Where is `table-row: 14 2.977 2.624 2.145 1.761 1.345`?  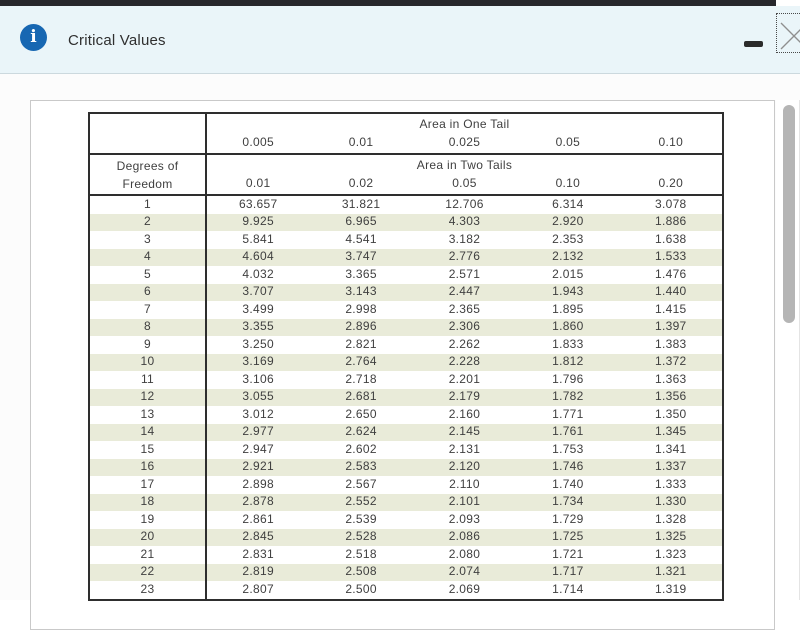
table-row: 14 2.977 2.624 2.145 1.761 1.345 is located at coordinates (406, 432).